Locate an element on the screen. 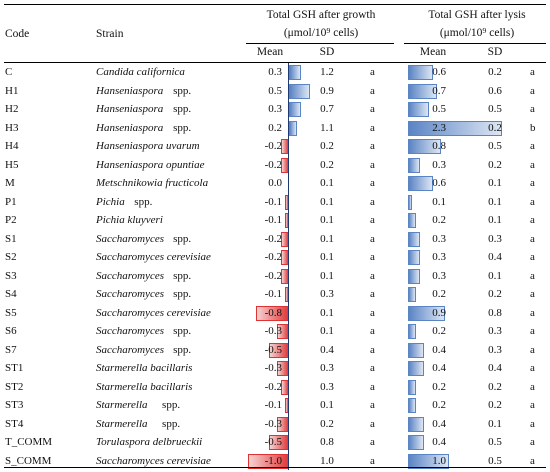 The image size is (550, 472). cell-lysis-sd: 0.6 is located at coordinates (495, 90).